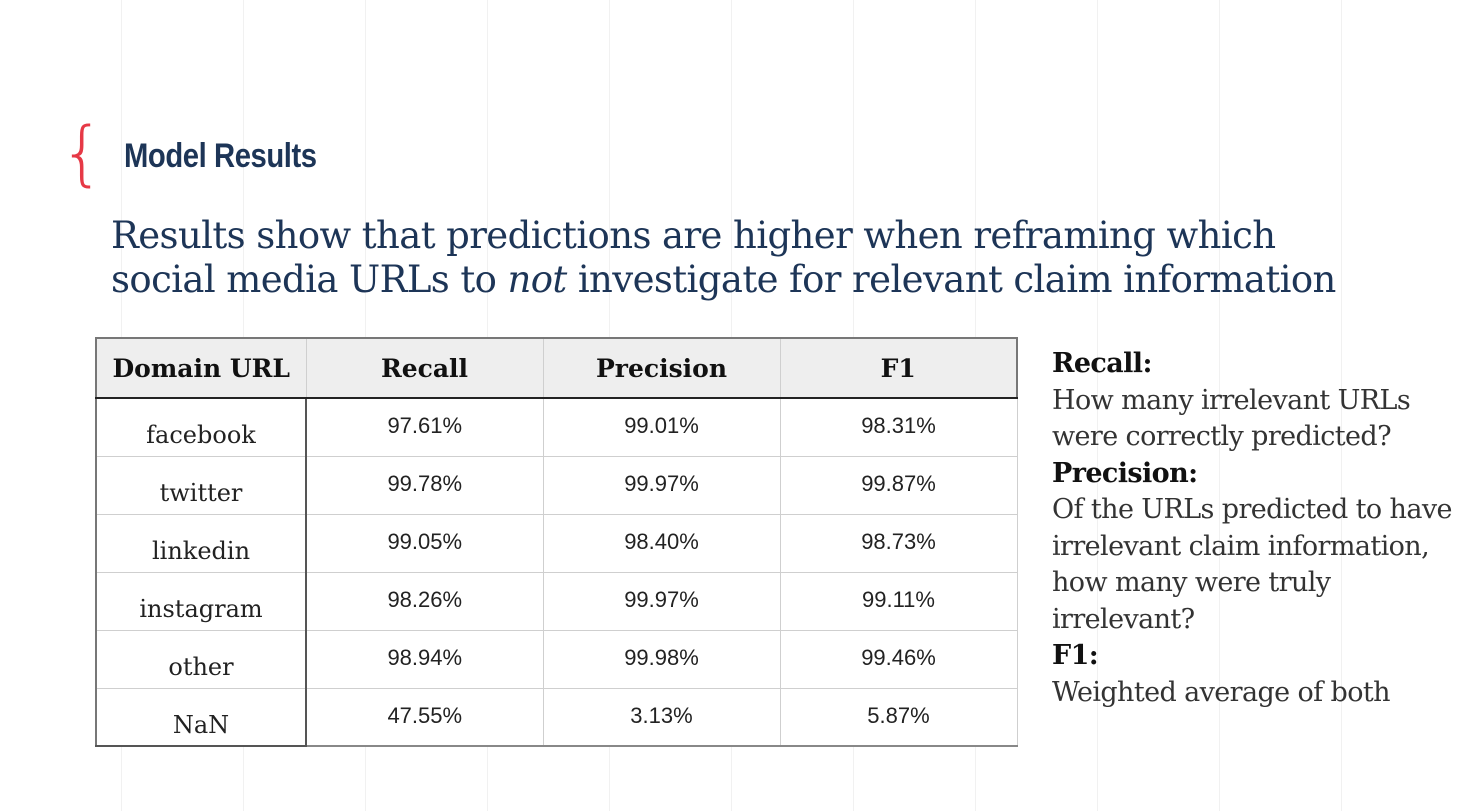 This screenshot has width=1457, height=811. What do you see at coordinates (201, 368) in the screenshot?
I see `header-domain-url: Domain URL` at bounding box center [201, 368].